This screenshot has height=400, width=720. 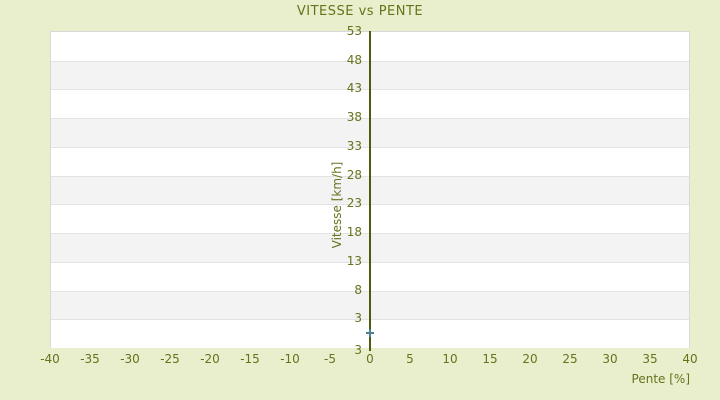 I want to click on y-tick-label: 38, so click(x=354, y=117).